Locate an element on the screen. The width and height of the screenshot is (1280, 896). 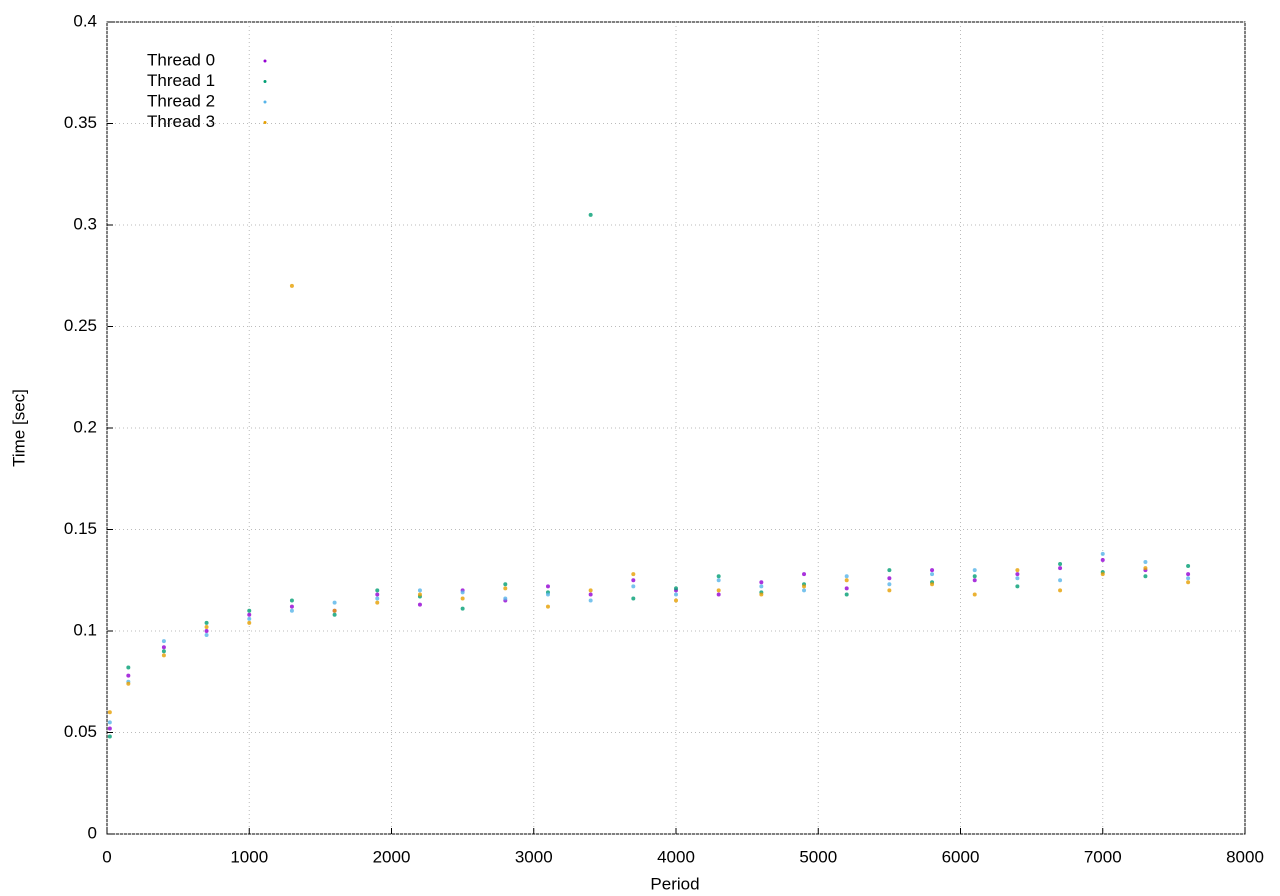
y-tick-label: 0.4 is located at coordinates (85, 20).